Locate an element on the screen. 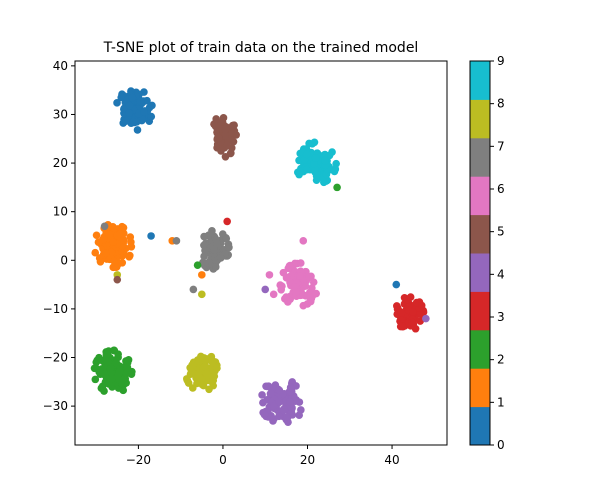 The image size is (600, 504). x-tick-label: 20 is located at coordinates (307, 460).